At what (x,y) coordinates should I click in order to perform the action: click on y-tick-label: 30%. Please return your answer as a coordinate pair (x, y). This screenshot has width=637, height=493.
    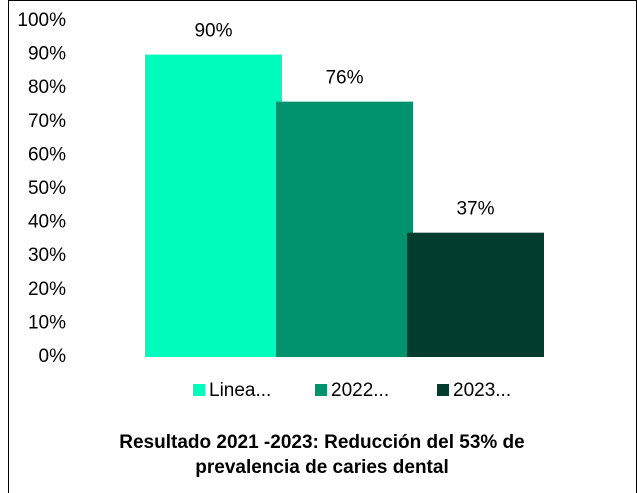
    Looking at the image, I should click on (47, 255).